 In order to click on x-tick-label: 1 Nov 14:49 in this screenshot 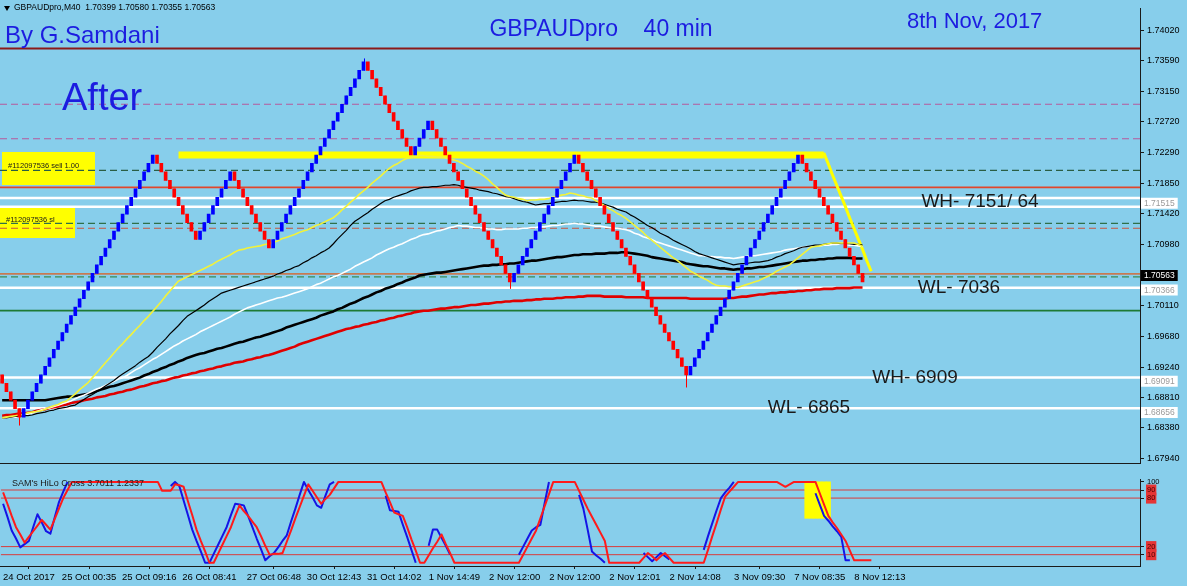, I will do `click(454, 577)`.